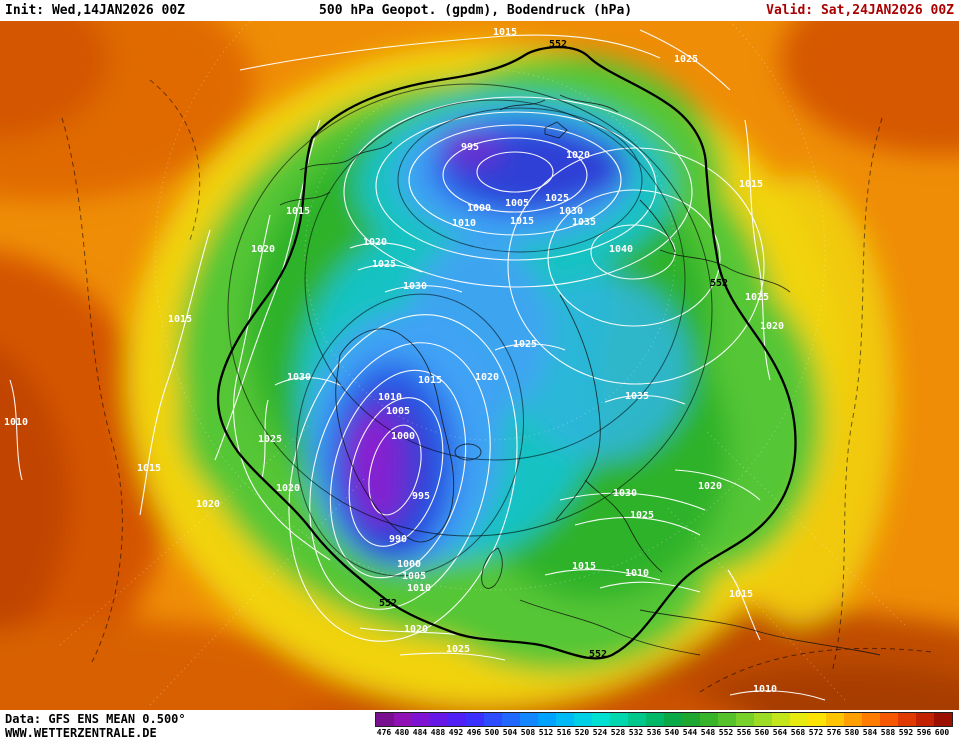 This screenshot has height=741, width=959. Describe the element at coordinates (582, 732) in the screenshot. I see `colorbar-tick: 520` at that location.